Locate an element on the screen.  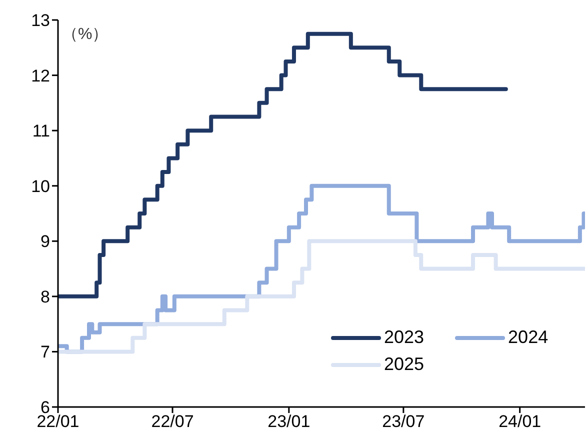
x-tick-label: 23/01 is located at coordinates (289, 422).